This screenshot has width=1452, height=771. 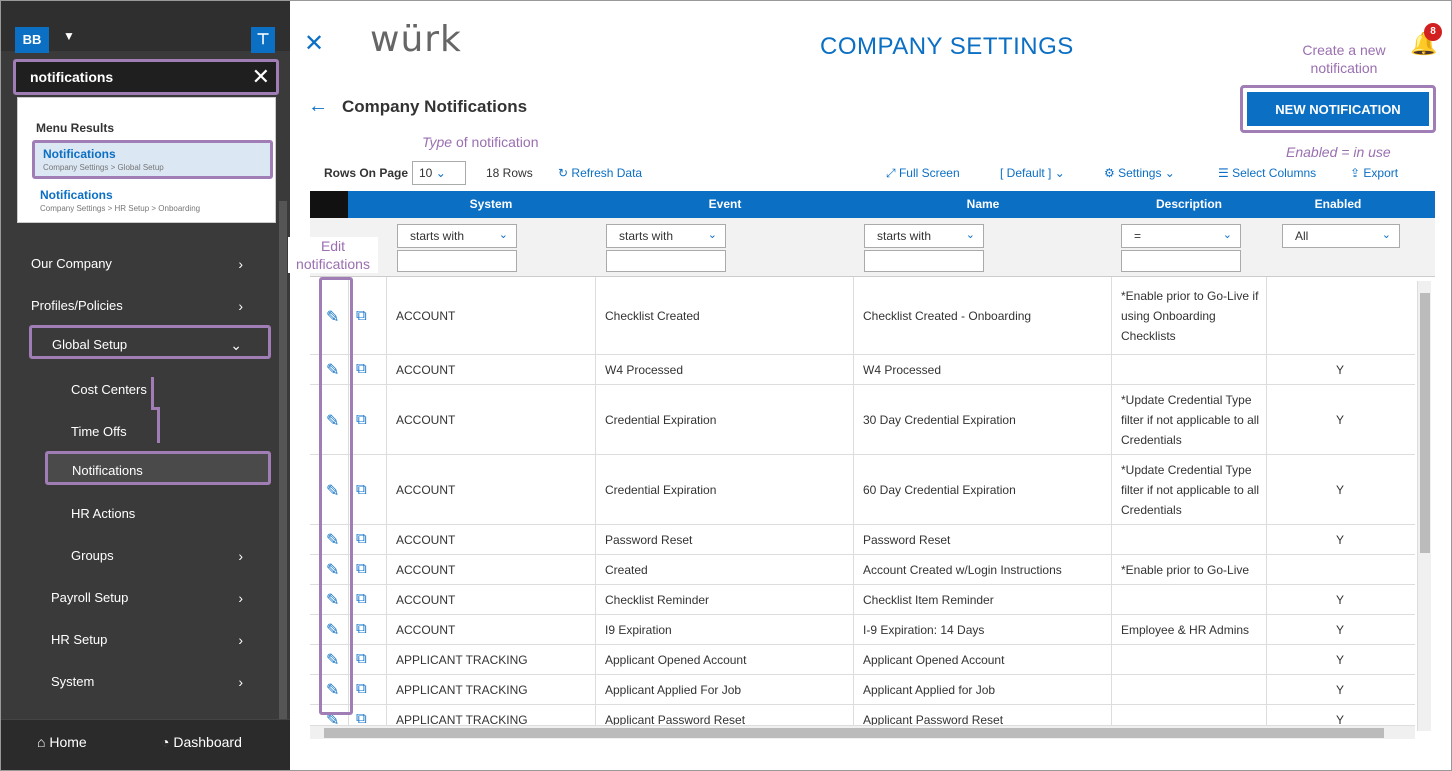 What do you see at coordinates (145, 744) in the screenshot?
I see `sidebar-footer: ⌂ Home ◔ Dashboard` at bounding box center [145, 744].